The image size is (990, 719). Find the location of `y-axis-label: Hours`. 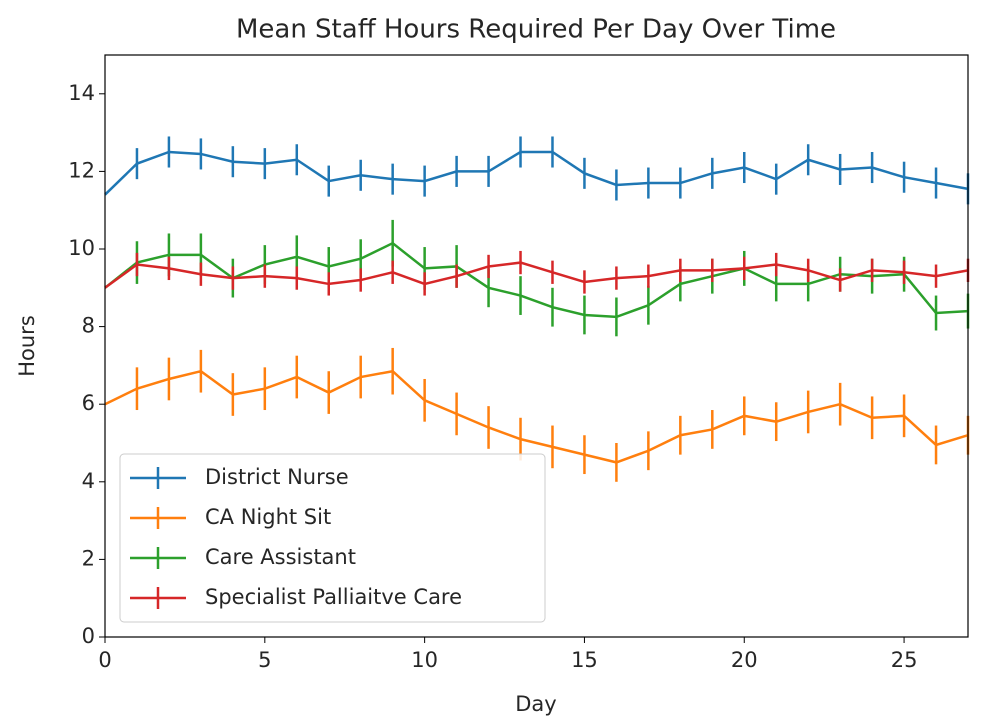

y-axis-label: Hours is located at coordinates (27, 346).